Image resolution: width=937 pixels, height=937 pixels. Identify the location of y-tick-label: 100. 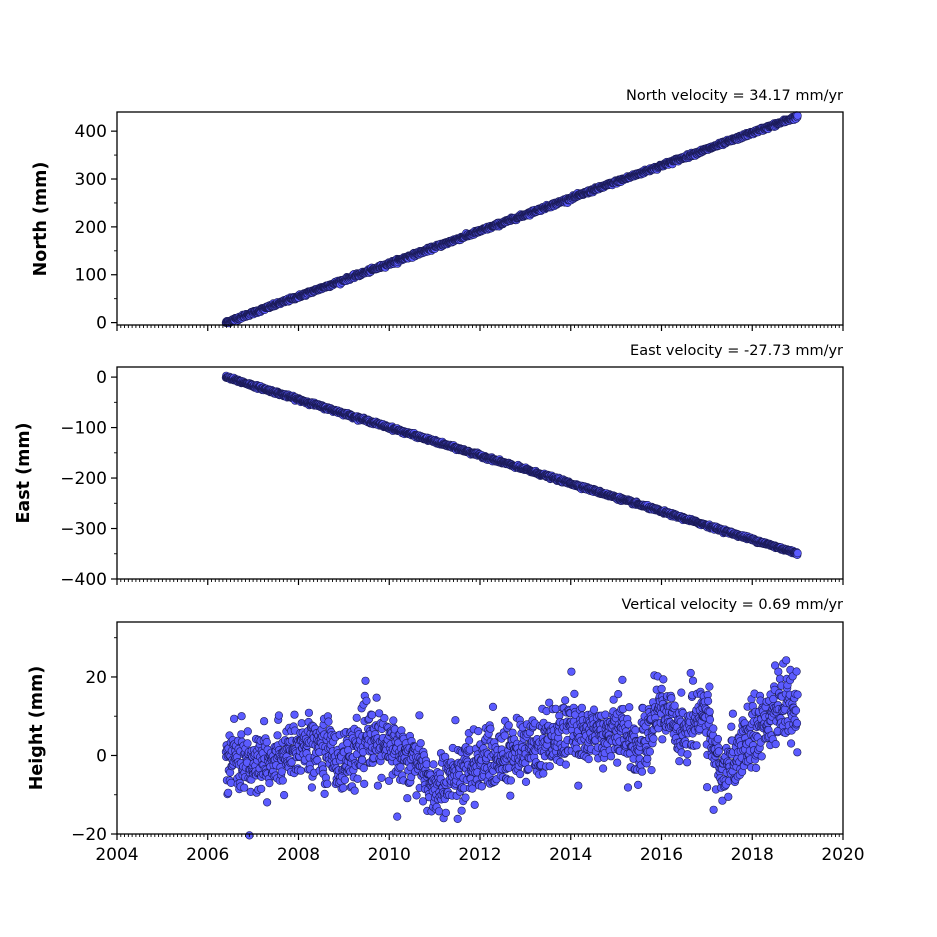
(91, 276).